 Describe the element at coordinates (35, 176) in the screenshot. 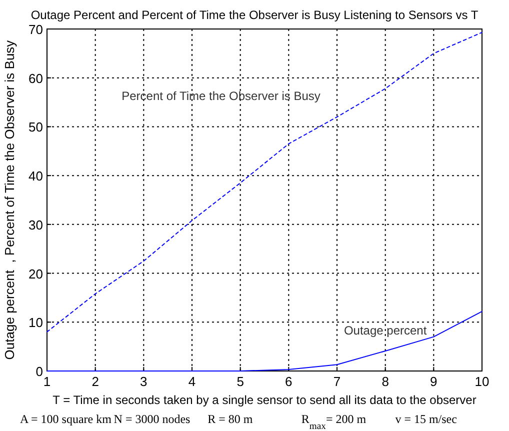

I see `y-tick-label: 40` at that location.